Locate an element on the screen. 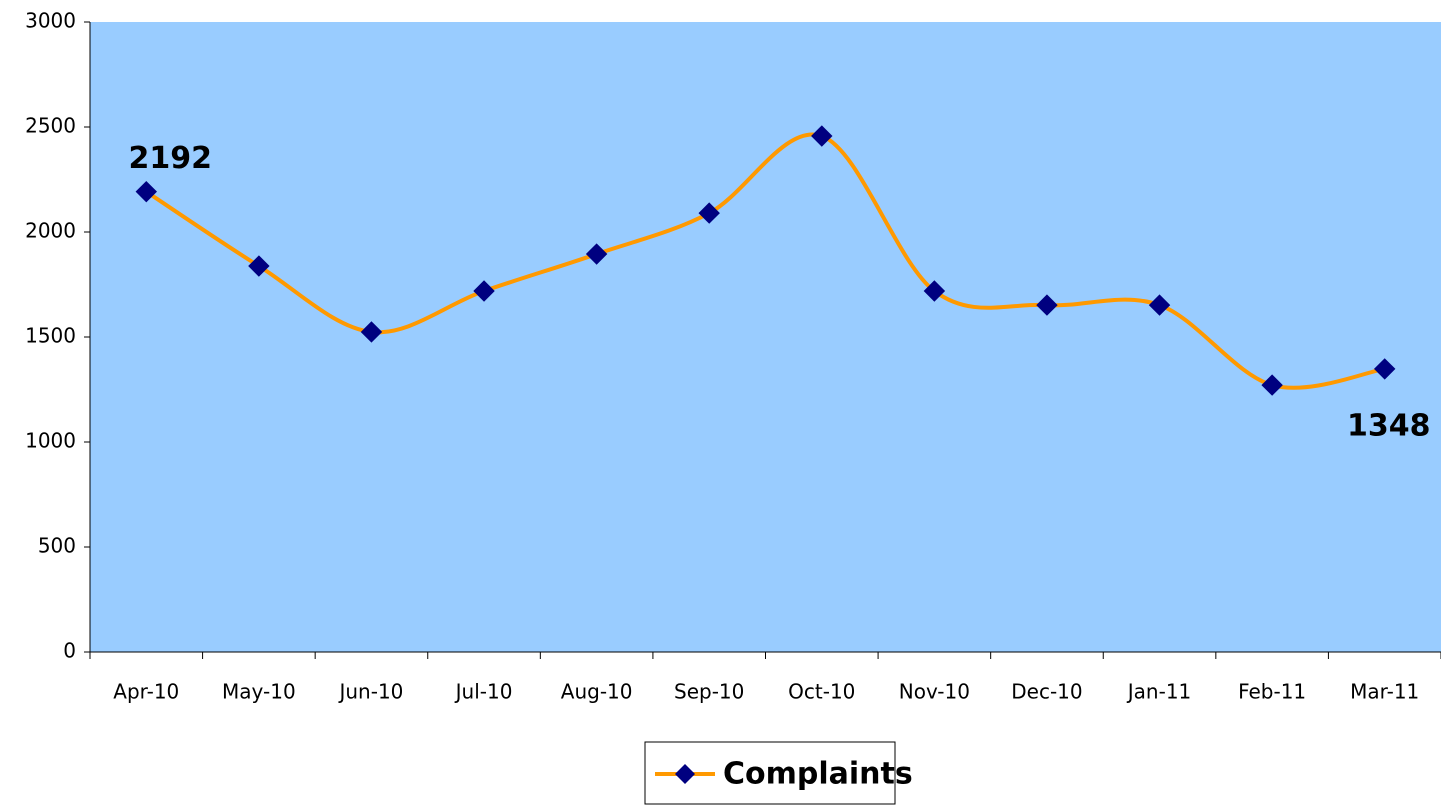 This screenshot has width=1441, height=806. data-label: 2192 is located at coordinates (171, 158).